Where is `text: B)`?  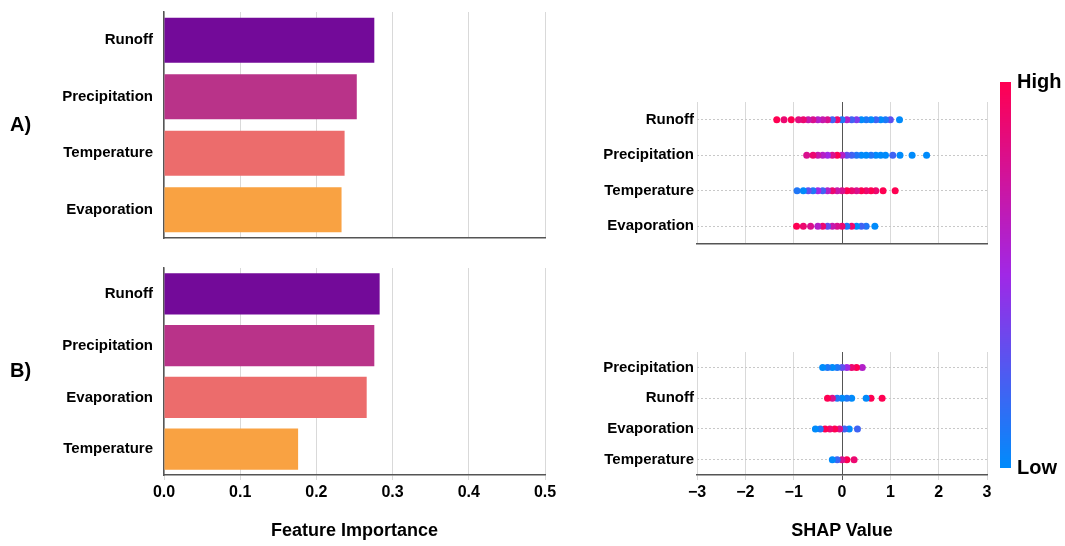 text: B) is located at coordinates (21, 370).